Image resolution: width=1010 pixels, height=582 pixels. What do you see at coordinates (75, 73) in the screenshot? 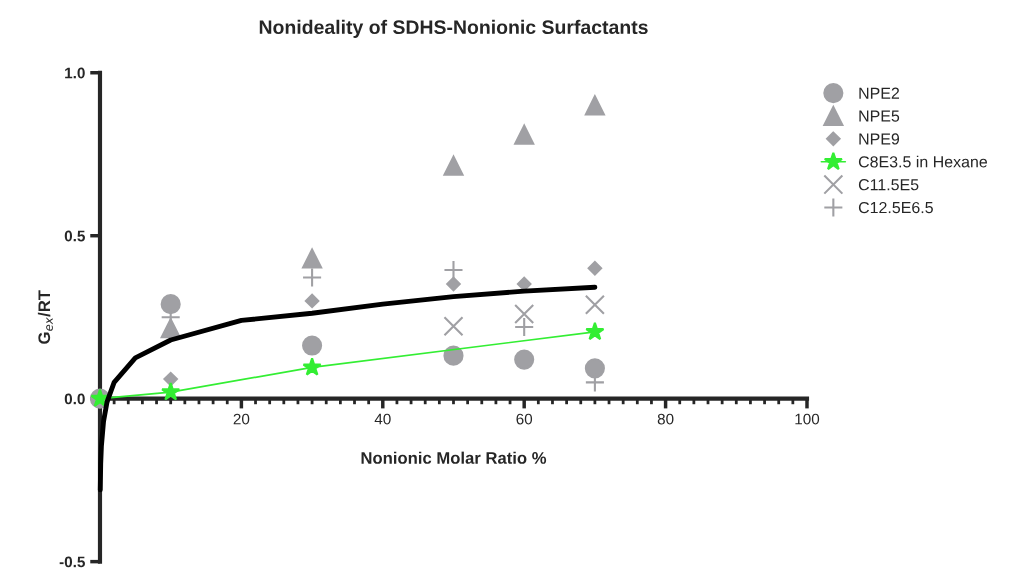
I see `y-tick-label: 1.0` at bounding box center [75, 73].